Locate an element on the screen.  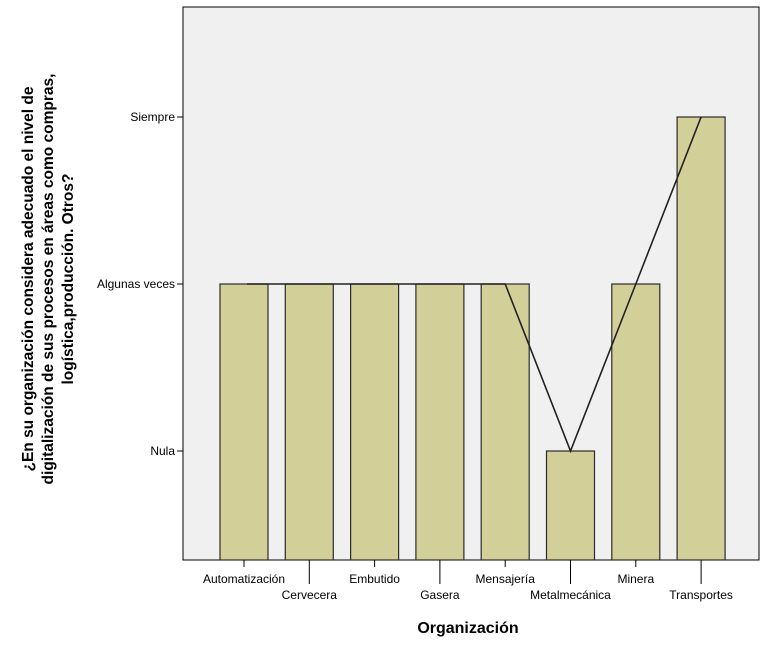
y-tick-label: Algunas veces is located at coordinates (136, 284).